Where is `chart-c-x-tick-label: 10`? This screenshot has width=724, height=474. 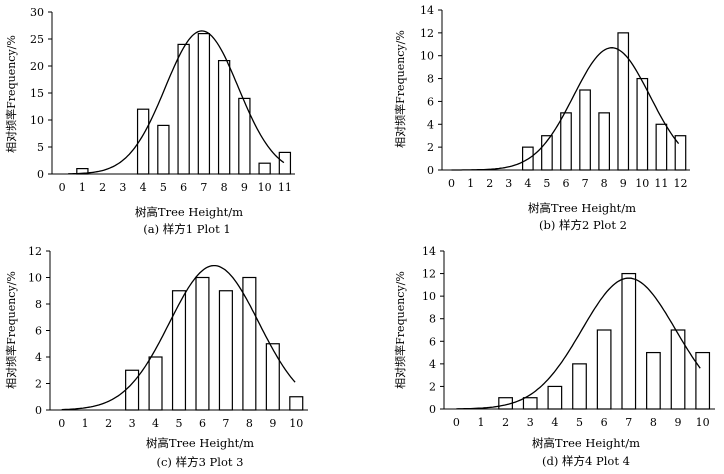
chart-c-x-tick-label: 10 is located at coordinates (296, 423).